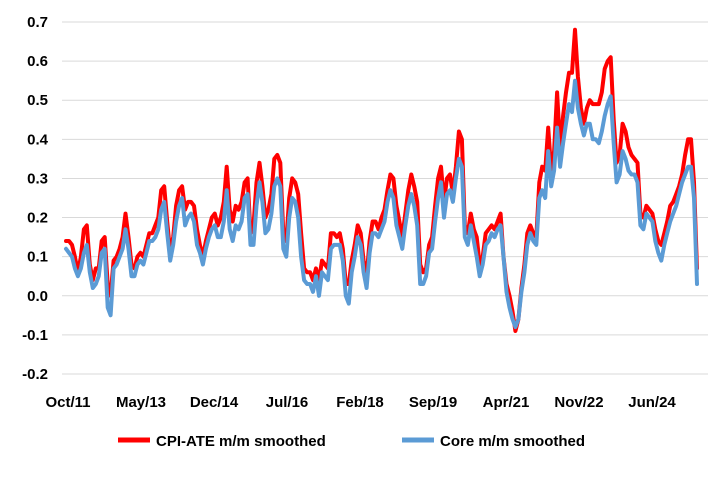 This screenshot has height=479, width=722. I want to click on x-tick-label: Feb/18, so click(360, 402).